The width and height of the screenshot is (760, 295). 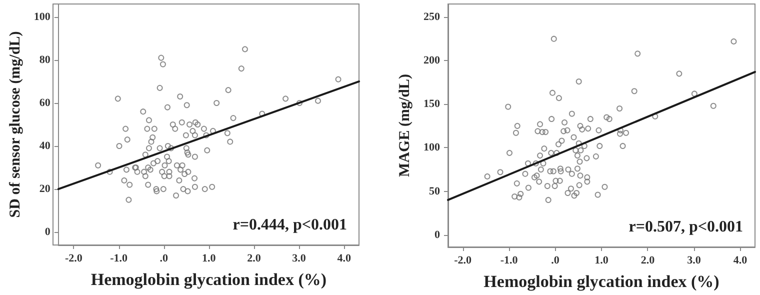 I want to click on y-tick-label: 60, so click(x=45, y=102).